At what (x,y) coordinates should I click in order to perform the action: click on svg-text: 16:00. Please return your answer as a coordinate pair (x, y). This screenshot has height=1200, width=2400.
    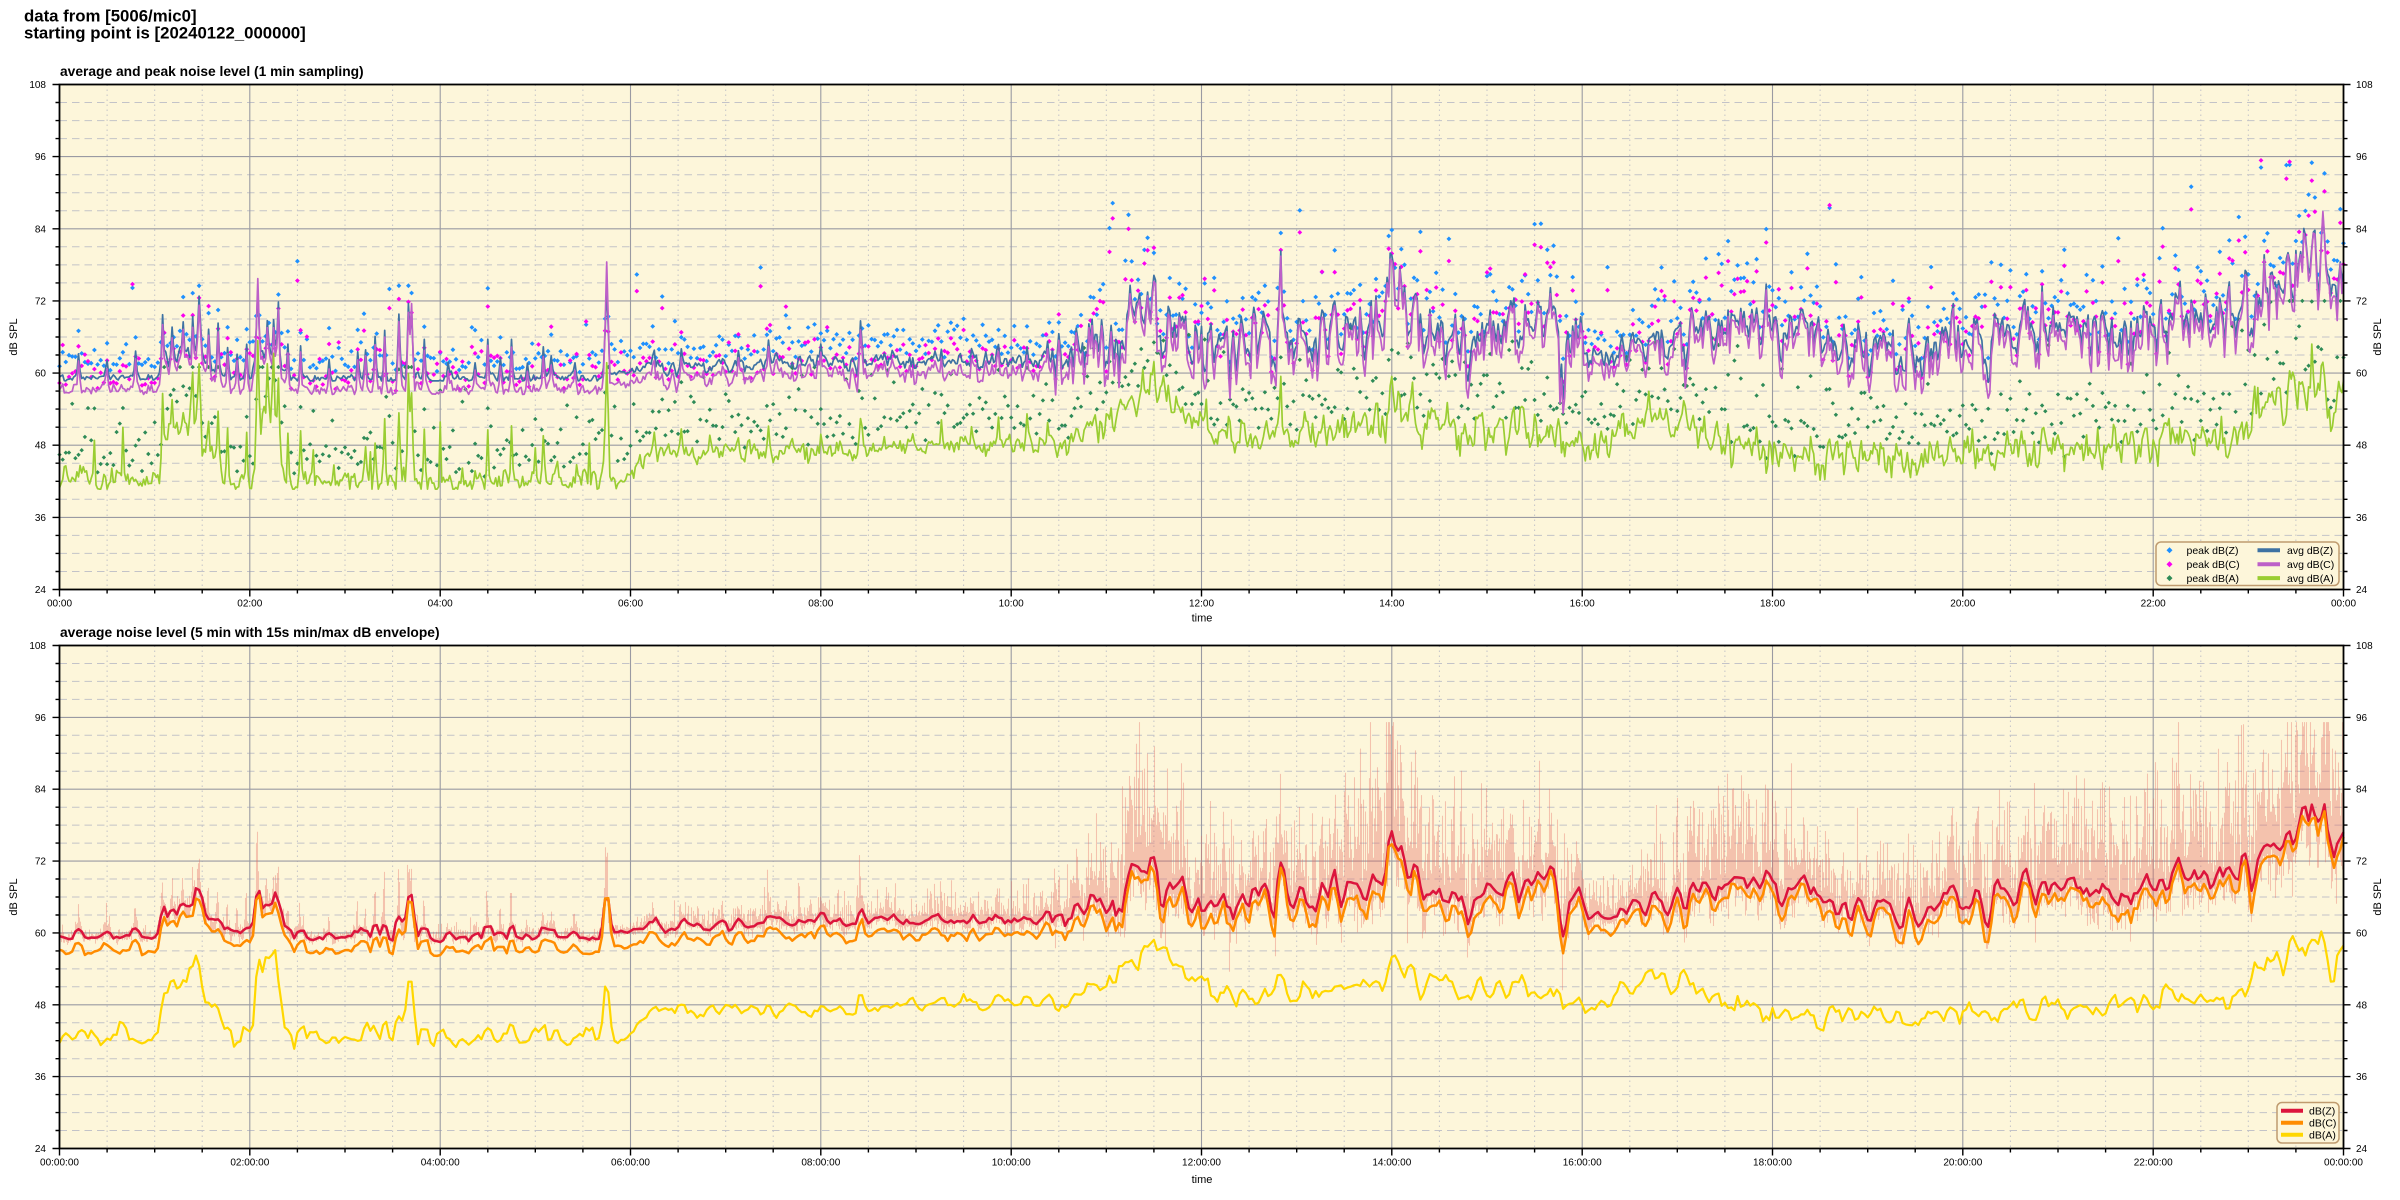
    Looking at the image, I should click on (1582, 604).